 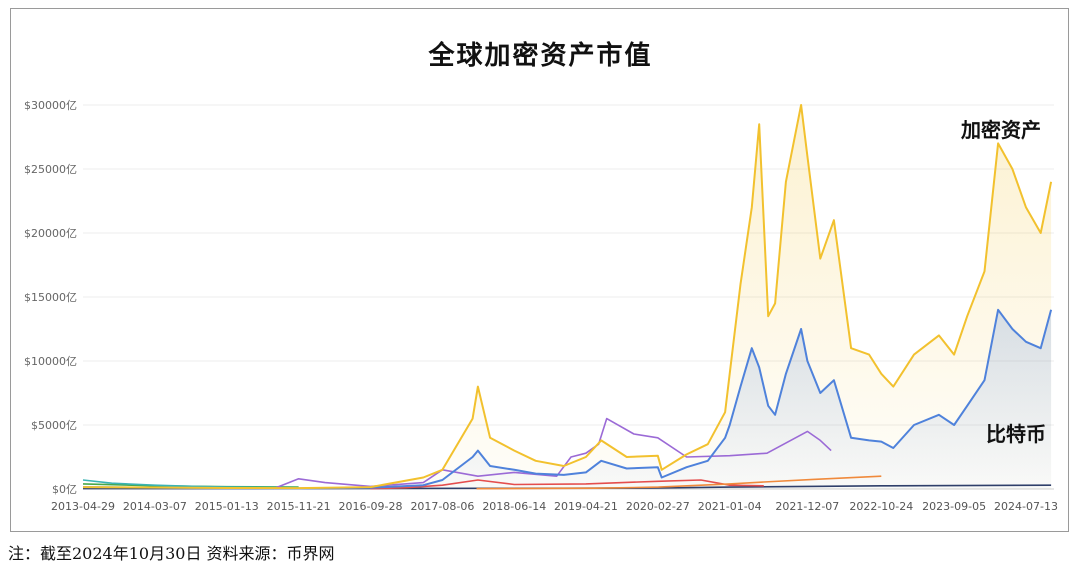 I want to click on x-tick-label: 2017-08-06, so click(x=442, y=506).